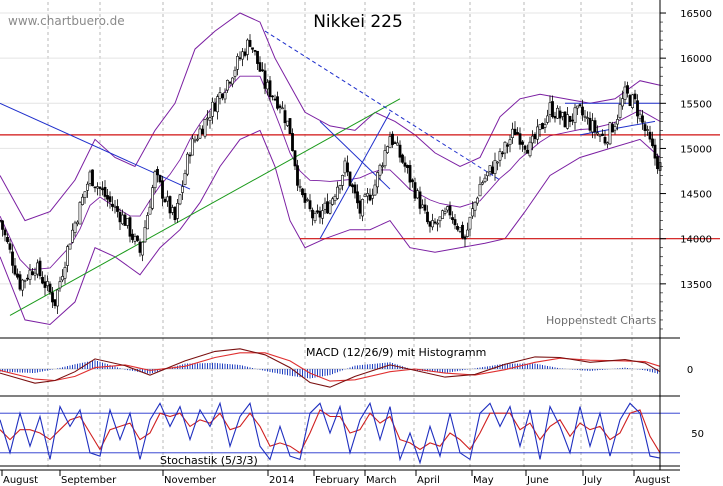 This screenshot has height=486, width=723. Describe the element at coordinates (696, 14) in the screenshot. I see `price-tick-6: 16500` at that location.